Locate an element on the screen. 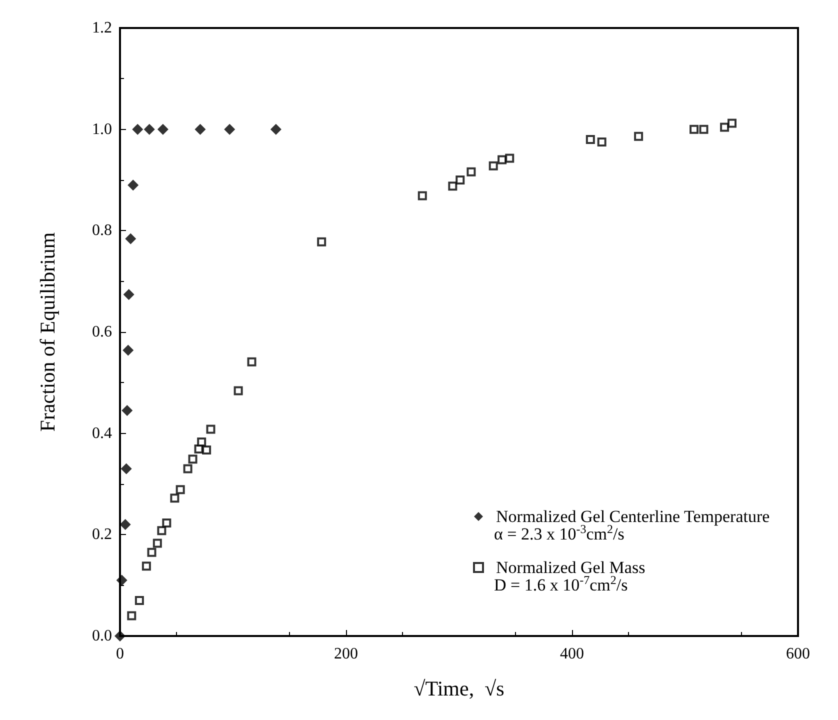 Image resolution: width=838 pixels, height=720 pixels. legend-label: Normalized Gel Centerline Temperature is located at coordinates (633, 516).